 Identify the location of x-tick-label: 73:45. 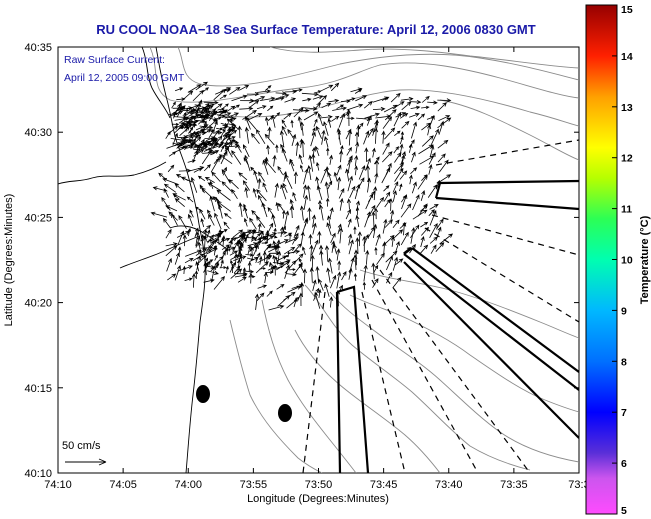
(384, 485).